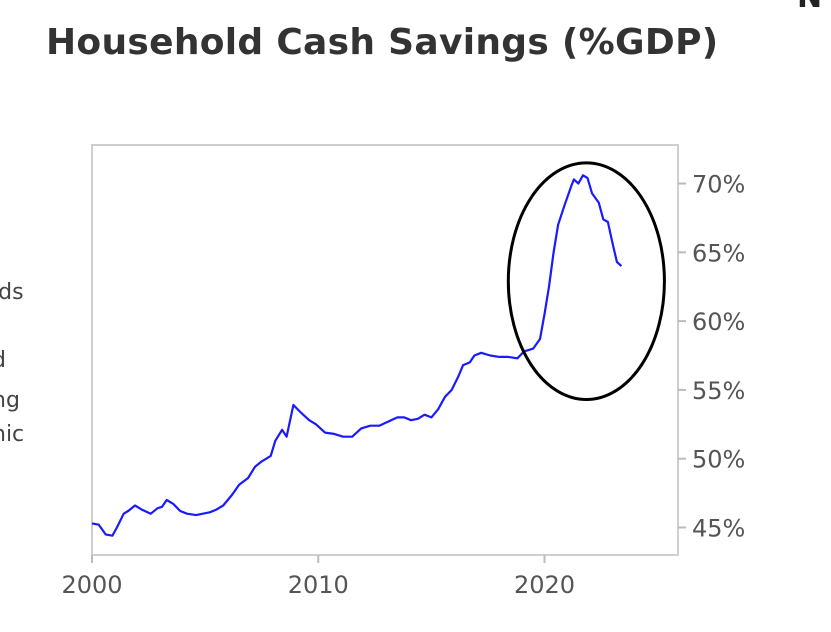 This screenshot has width=831, height=632. I want to click on cropped-side-text-3: ng, so click(10, 400).